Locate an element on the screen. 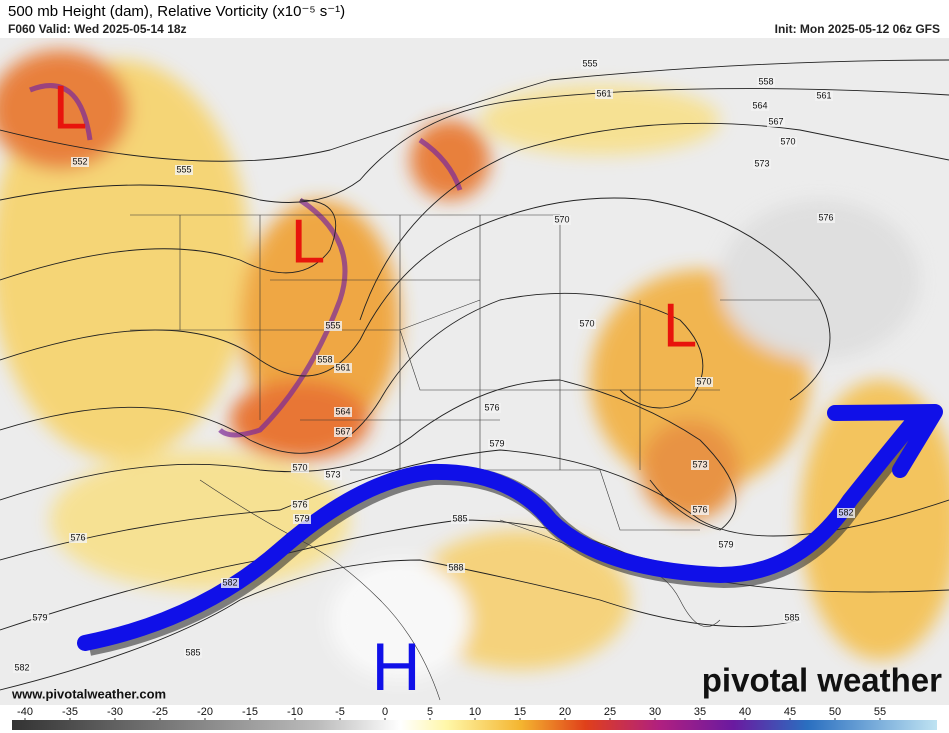 The image size is (949, 733). colorbar-tick-label: -40 is located at coordinates (25, 712).